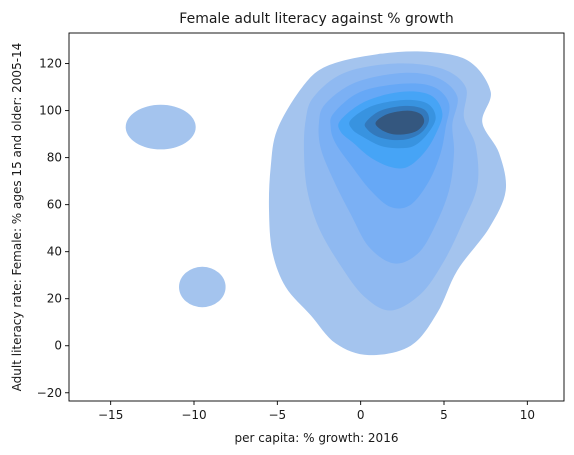 The width and height of the screenshot is (574, 455). Describe the element at coordinates (317, 438) in the screenshot. I see `x-axis-label: per capita: % growth: 2016` at that location.